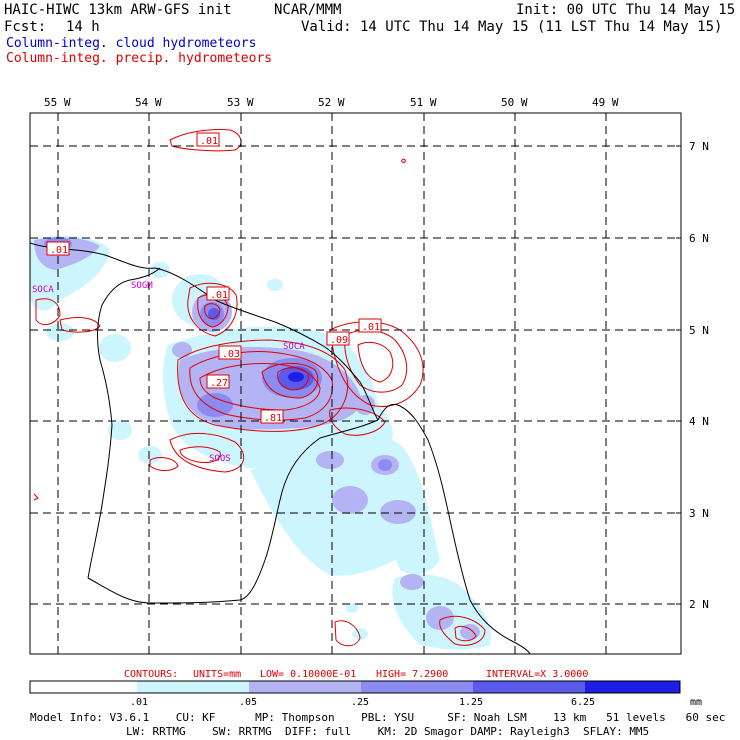 The height and width of the screenshot is (740, 740). Describe the element at coordinates (151, 674) in the screenshot. I see `contours-title: CONTOURS:` at that location.